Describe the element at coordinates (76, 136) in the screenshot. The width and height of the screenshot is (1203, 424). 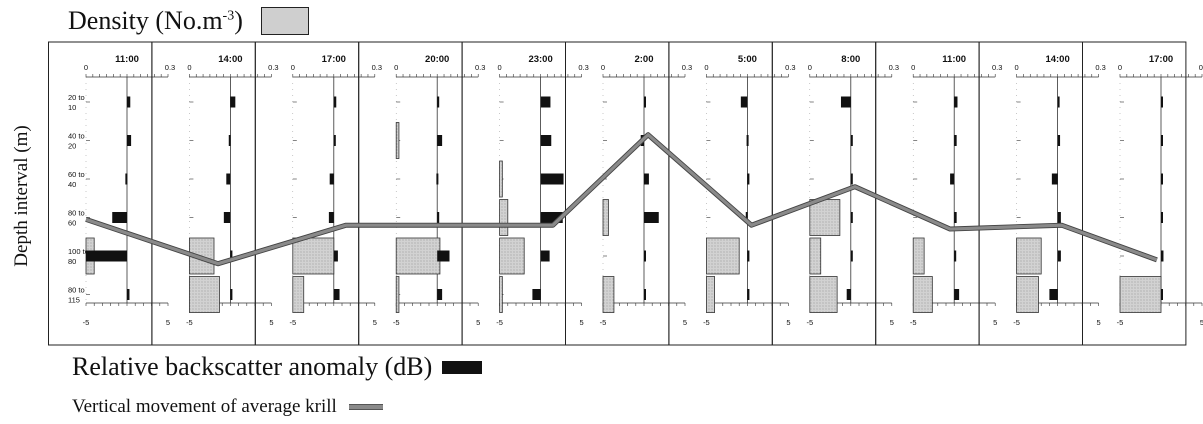
I see `depth-label: 40 to` at that location.